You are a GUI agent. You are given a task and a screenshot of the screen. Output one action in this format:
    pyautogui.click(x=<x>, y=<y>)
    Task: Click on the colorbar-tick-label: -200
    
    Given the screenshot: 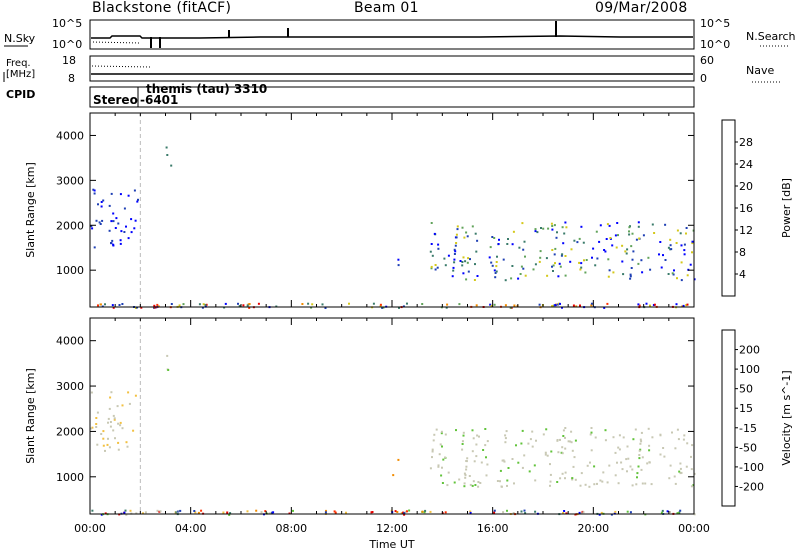 What is the action you would take?
    pyautogui.click(x=751, y=486)
    